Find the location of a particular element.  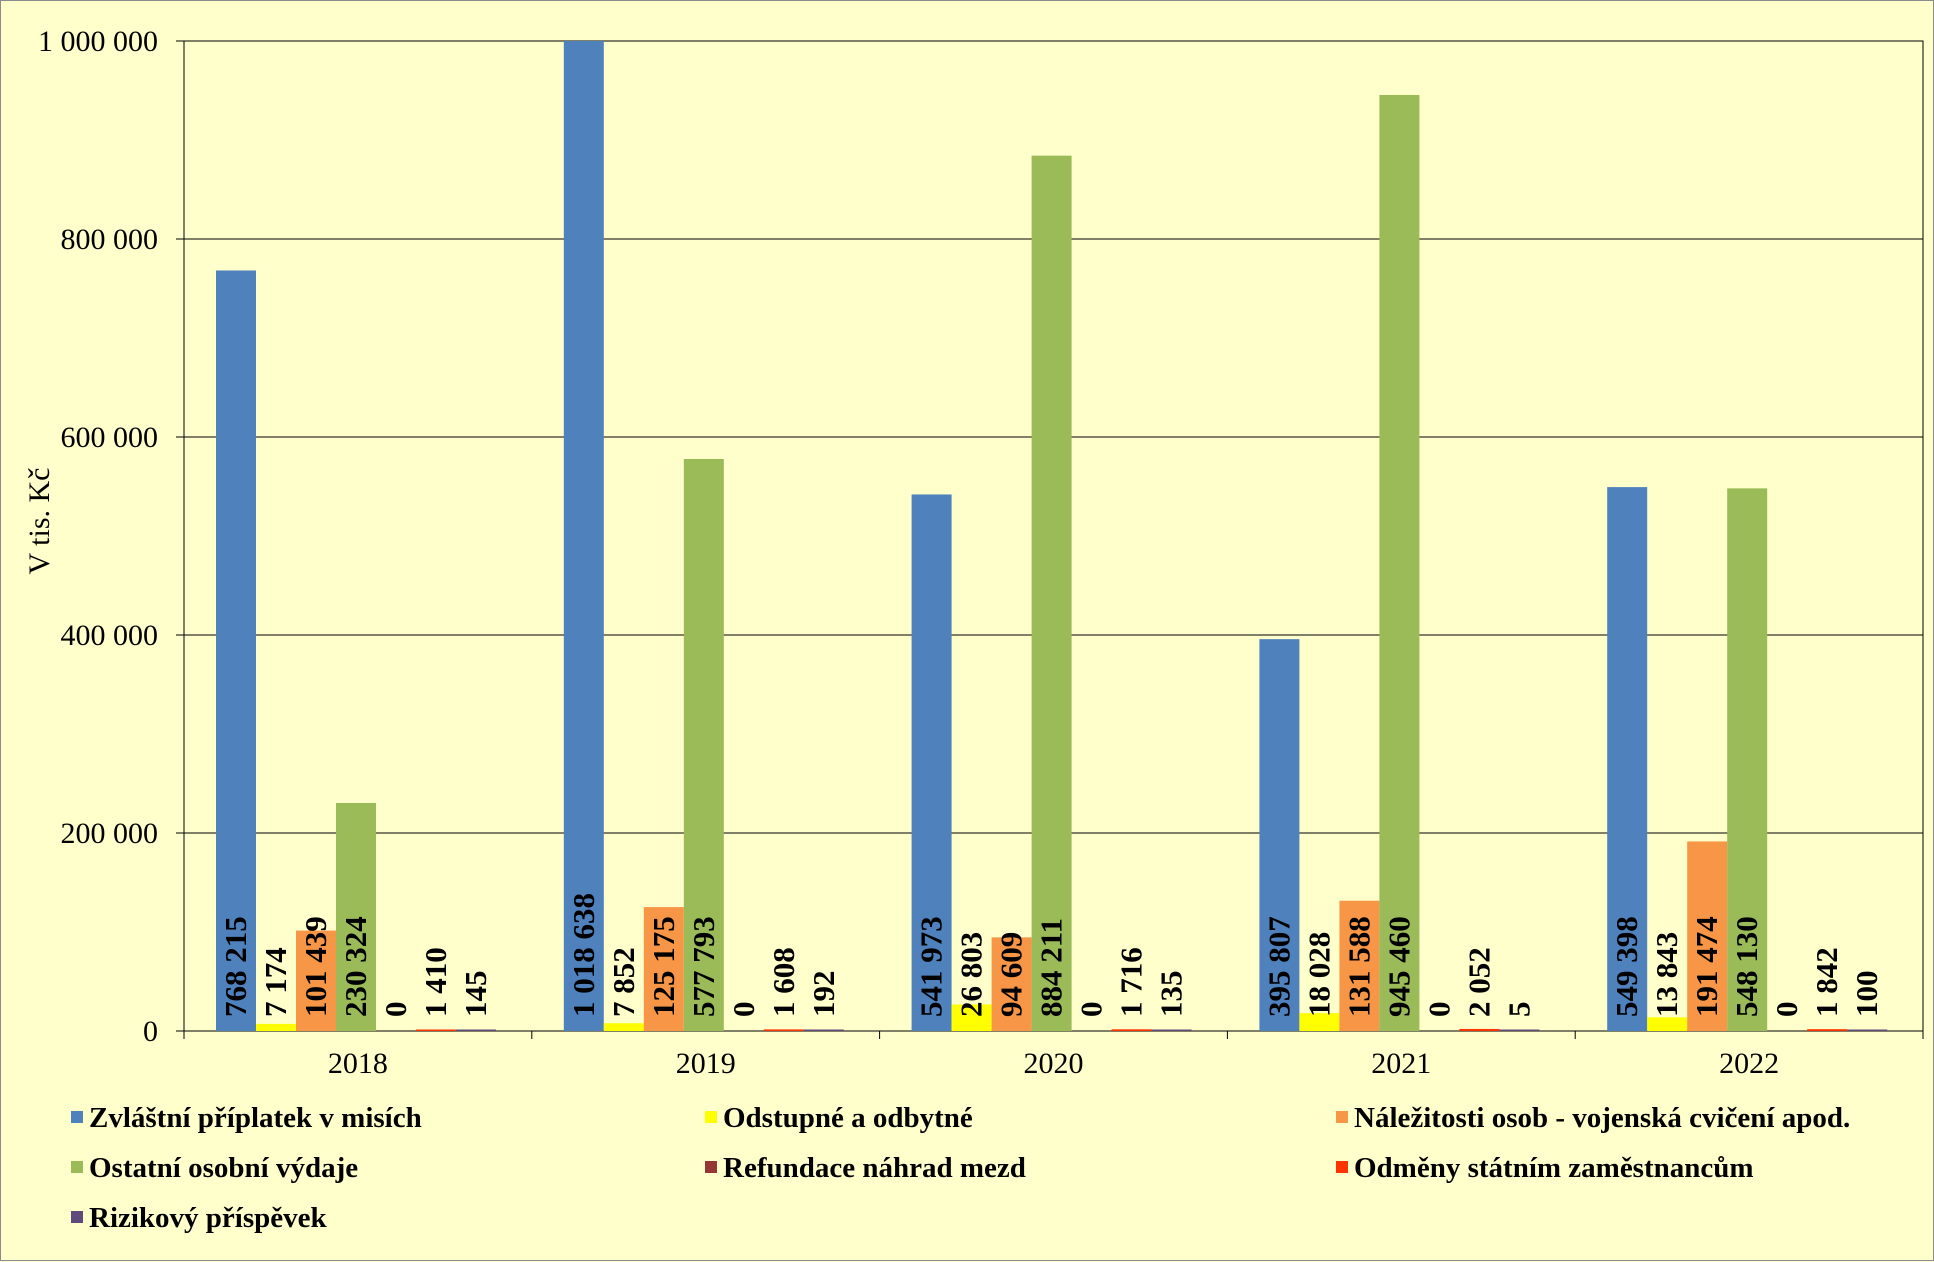

x-tick-label: 2022 is located at coordinates (1749, 1063).